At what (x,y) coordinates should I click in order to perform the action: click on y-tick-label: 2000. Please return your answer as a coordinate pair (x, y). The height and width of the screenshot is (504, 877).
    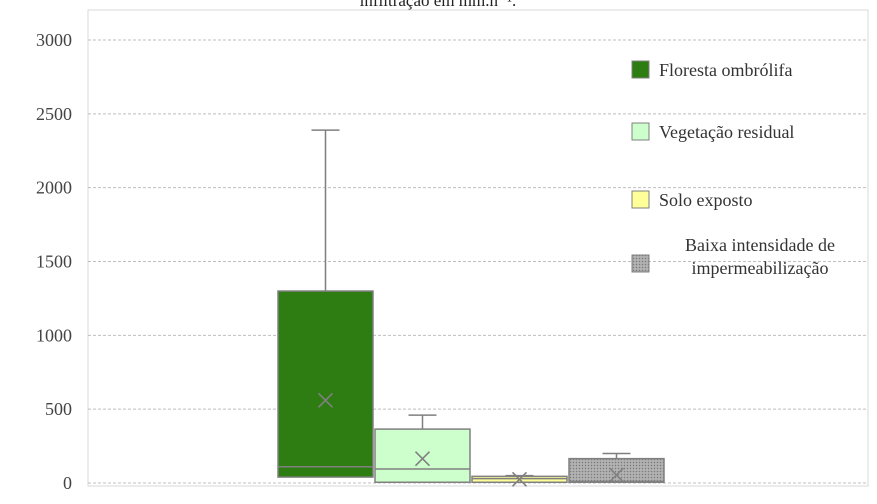
    Looking at the image, I should click on (54, 188).